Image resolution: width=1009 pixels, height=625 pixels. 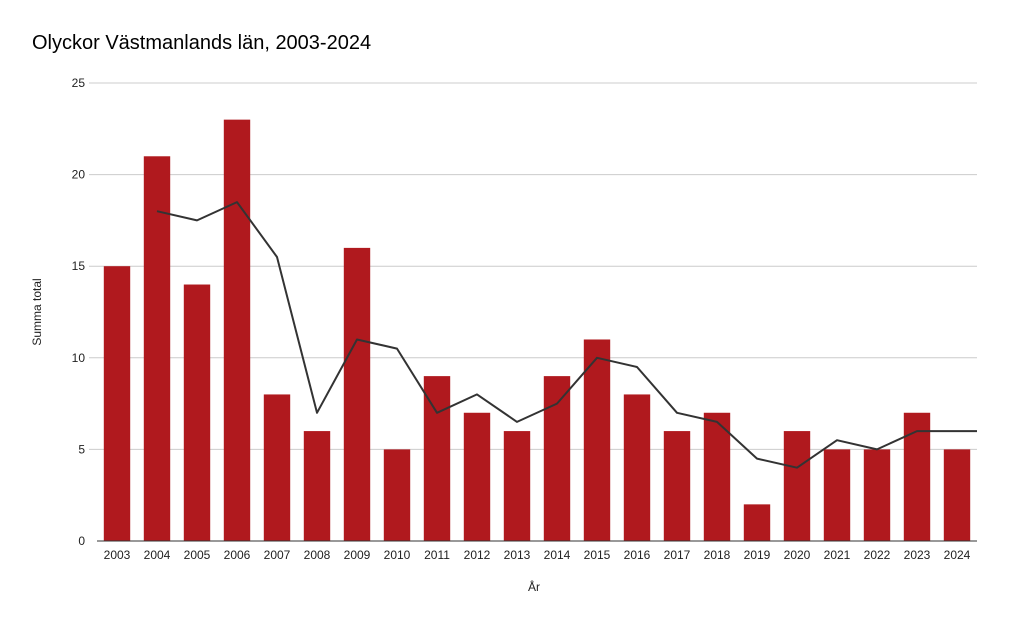 What do you see at coordinates (397, 555) in the screenshot?
I see `x-tick-label: 2010` at bounding box center [397, 555].